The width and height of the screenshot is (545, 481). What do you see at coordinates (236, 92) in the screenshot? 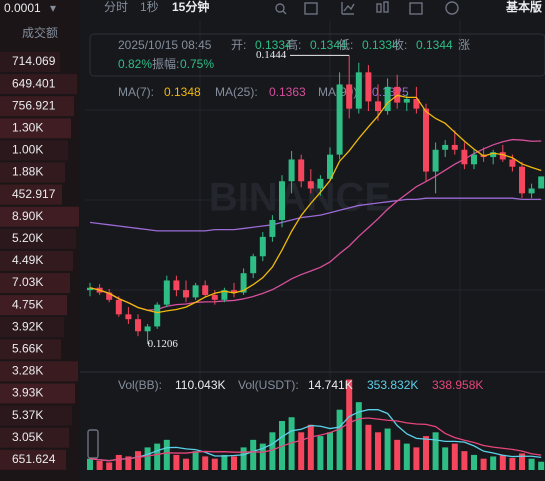
I see `ma-label: MA(25):` at bounding box center [236, 92].